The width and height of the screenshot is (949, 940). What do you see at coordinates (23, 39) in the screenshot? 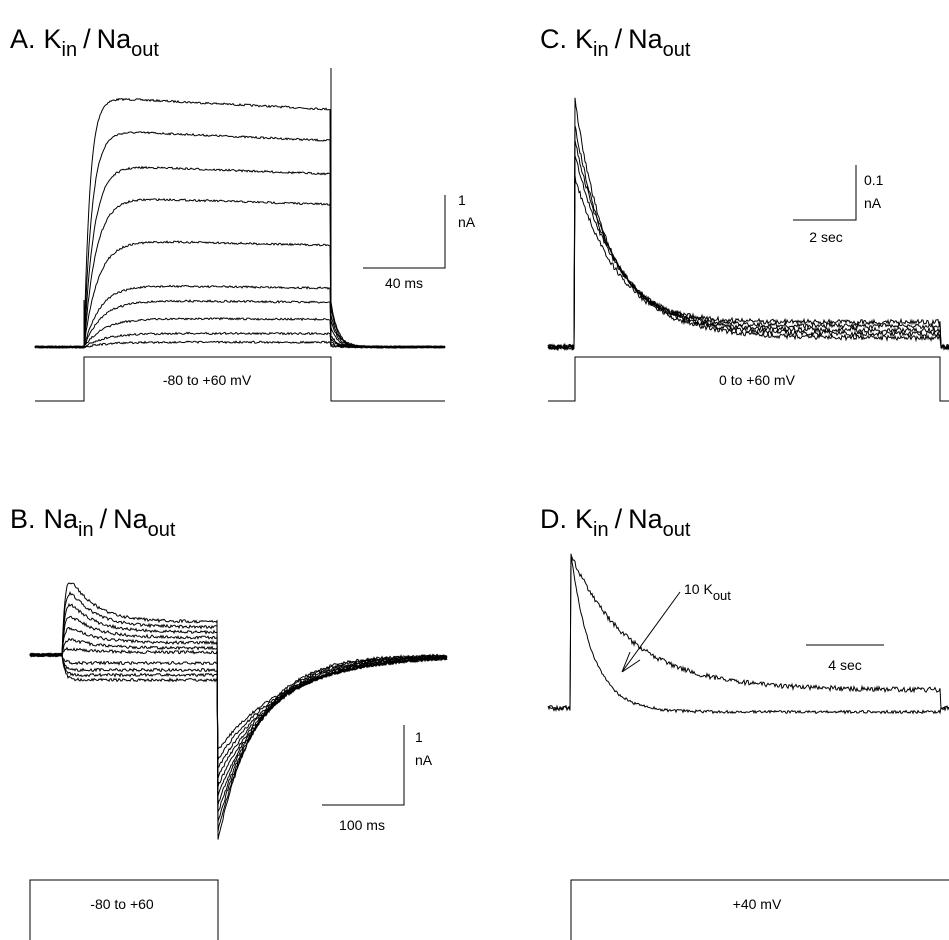
I see `panel-letter: A.` at bounding box center [23, 39].